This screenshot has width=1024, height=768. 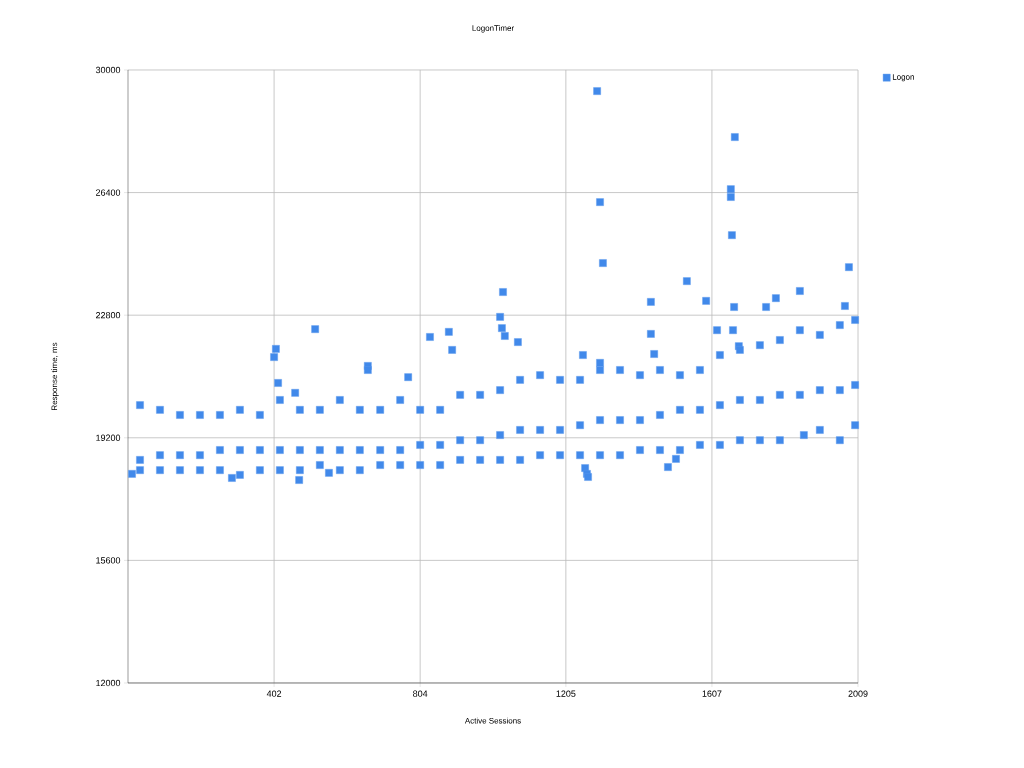 I want to click on y-tick-label: 15600, so click(x=108, y=560).